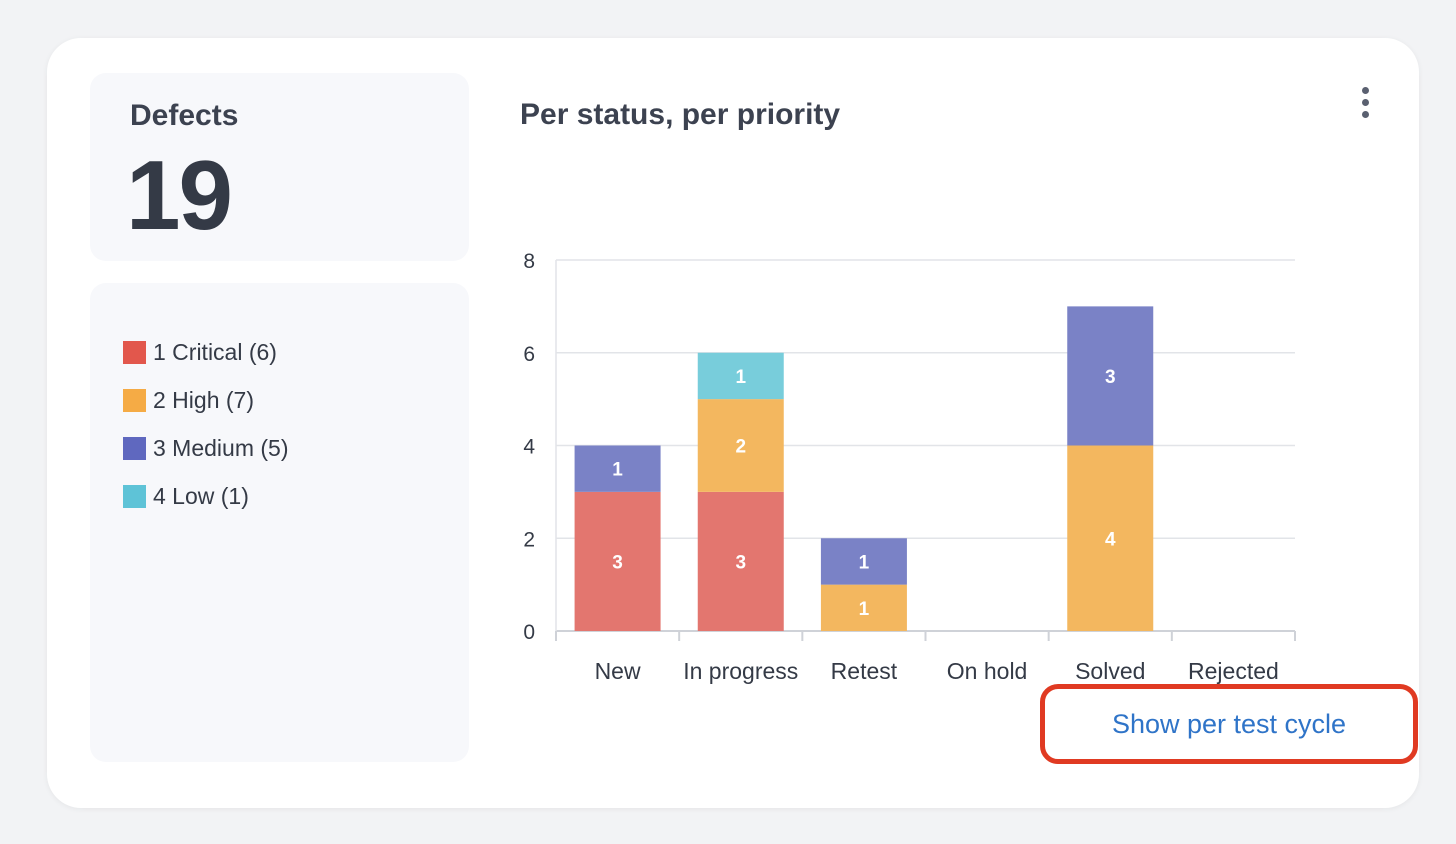 The width and height of the screenshot is (1456, 844). I want to click on legend-swatch-critical, so click(134, 352).